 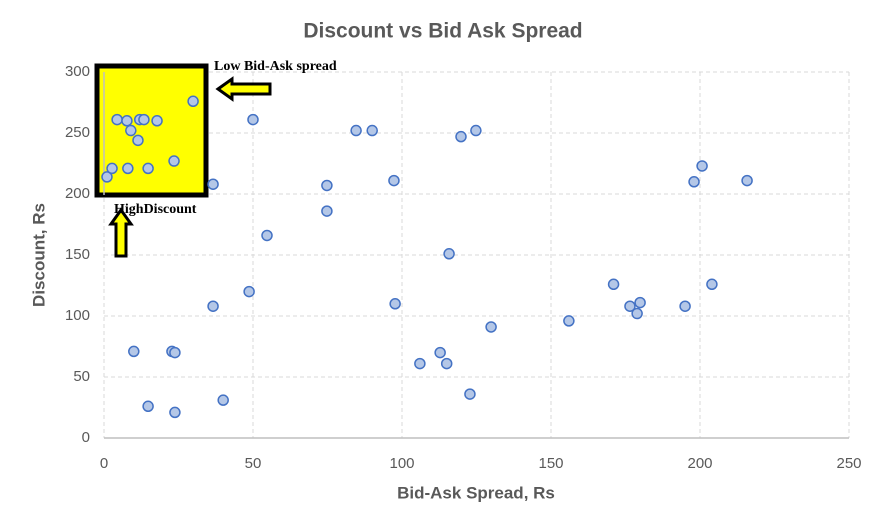 What do you see at coordinates (121, 232) in the screenshot?
I see `arrow-up` at bounding box center [121, 232].